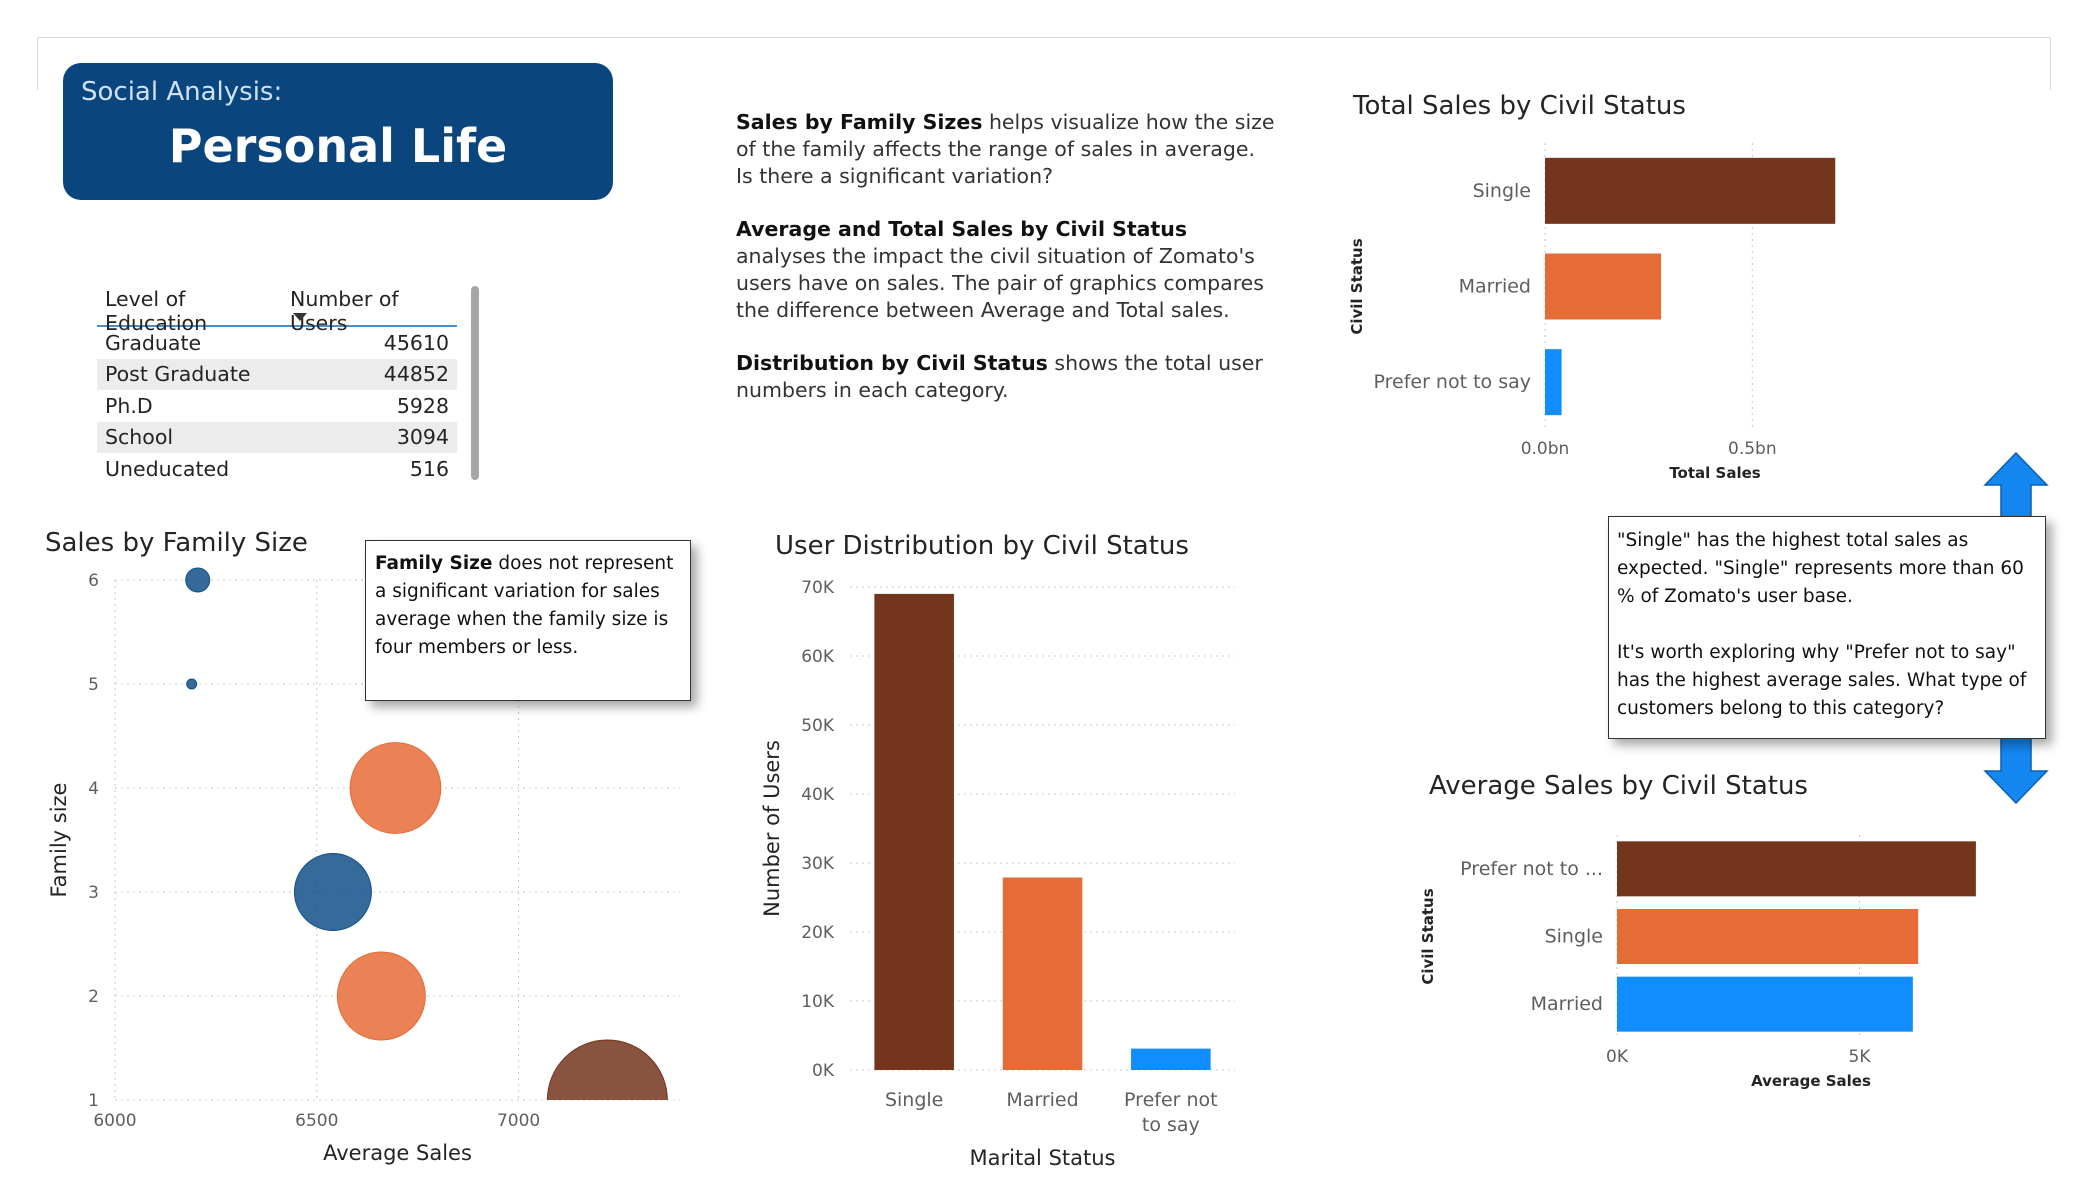 The width and height of the screenshot is (2075, 1200). Describe the element at coordinates (1617, 1057) in the screenshot. I see `x-tick-label: 0K` at that location.